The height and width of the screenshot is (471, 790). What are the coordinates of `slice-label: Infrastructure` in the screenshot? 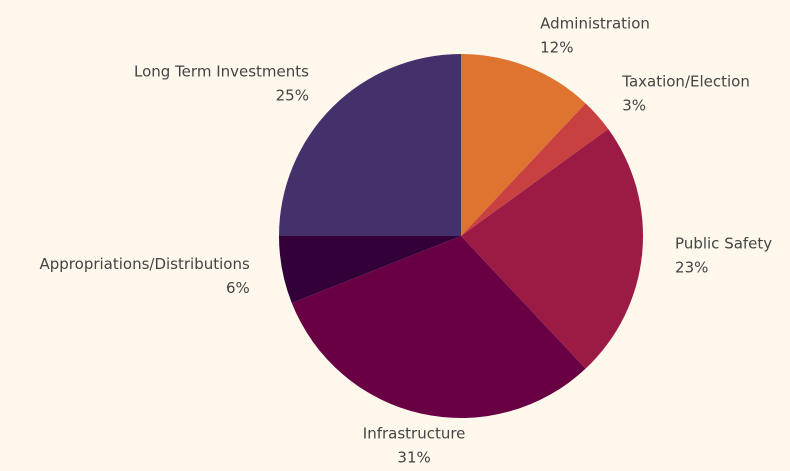 It's located at (414, 433).